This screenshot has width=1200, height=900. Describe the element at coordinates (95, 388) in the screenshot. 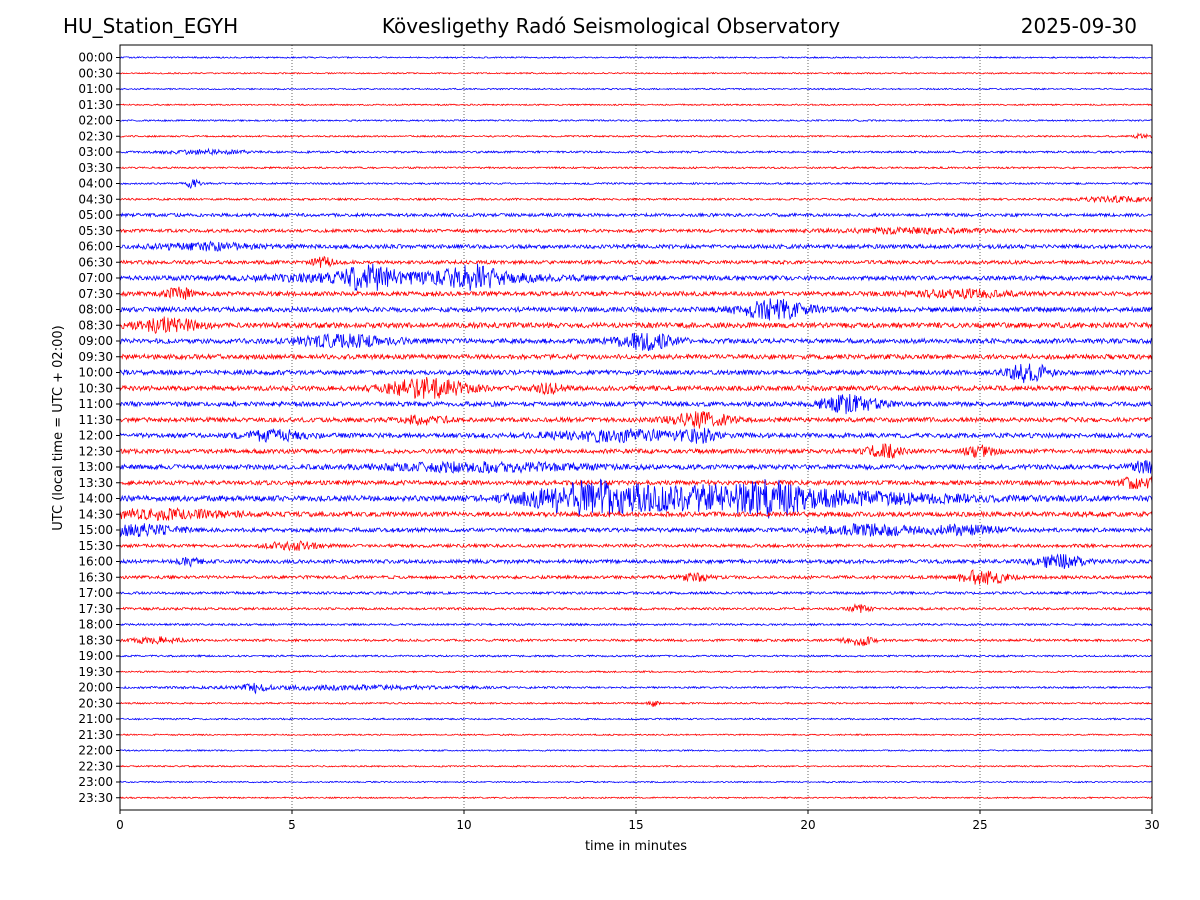

I see `y-tick-label: 10:30` at that location.